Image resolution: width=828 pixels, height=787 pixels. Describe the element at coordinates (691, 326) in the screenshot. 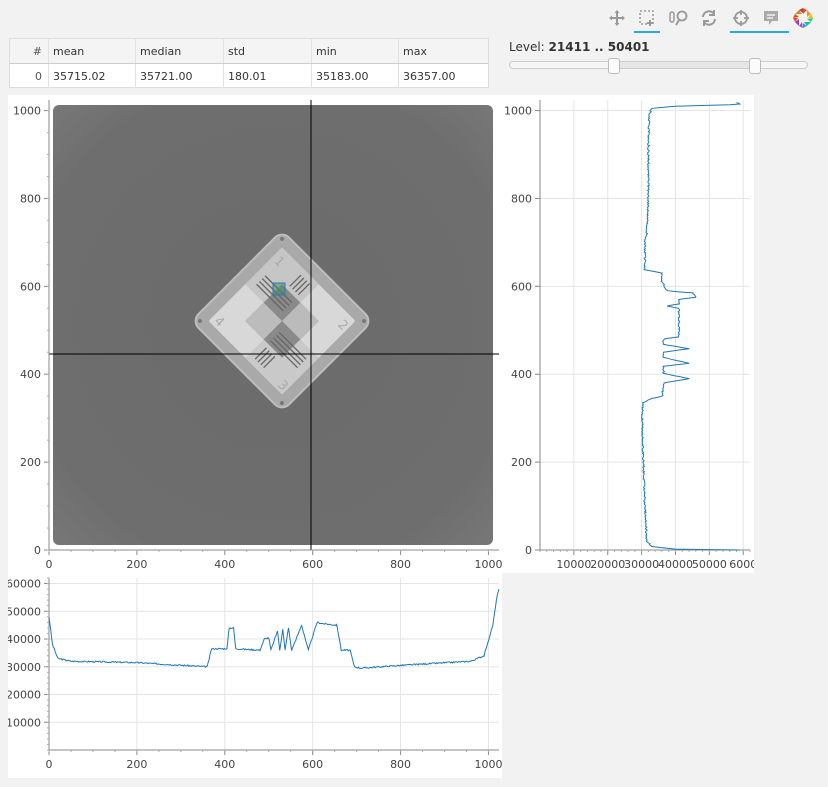

I see `vertical-profile-line` at that location.